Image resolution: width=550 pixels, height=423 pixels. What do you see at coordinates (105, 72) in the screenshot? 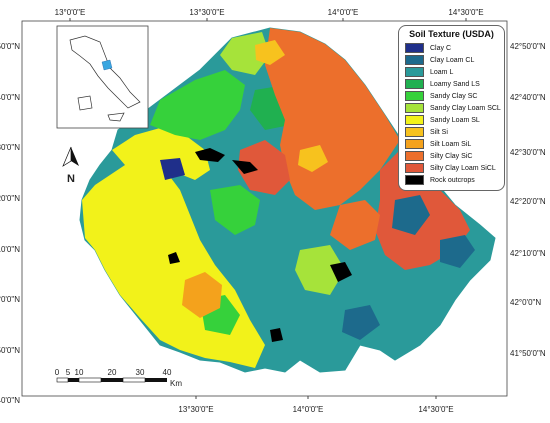
I see `italy-outline` at bounding box center [105, 72].